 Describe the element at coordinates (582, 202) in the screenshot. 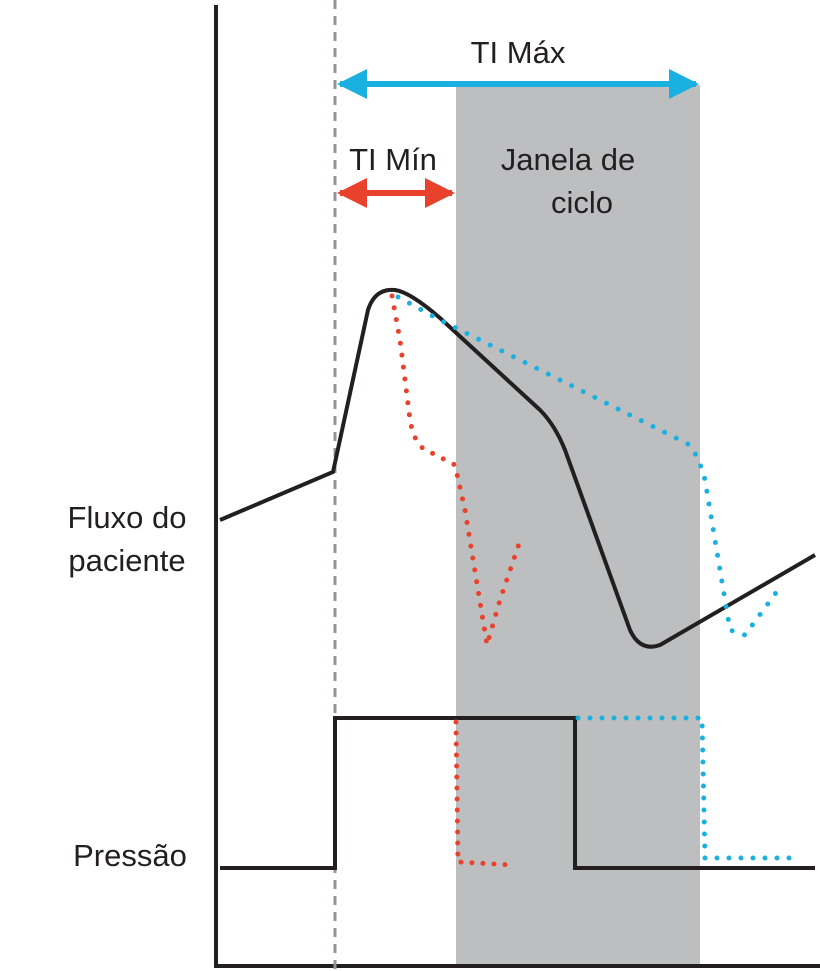

I see `window-label: ciclo` at that location.